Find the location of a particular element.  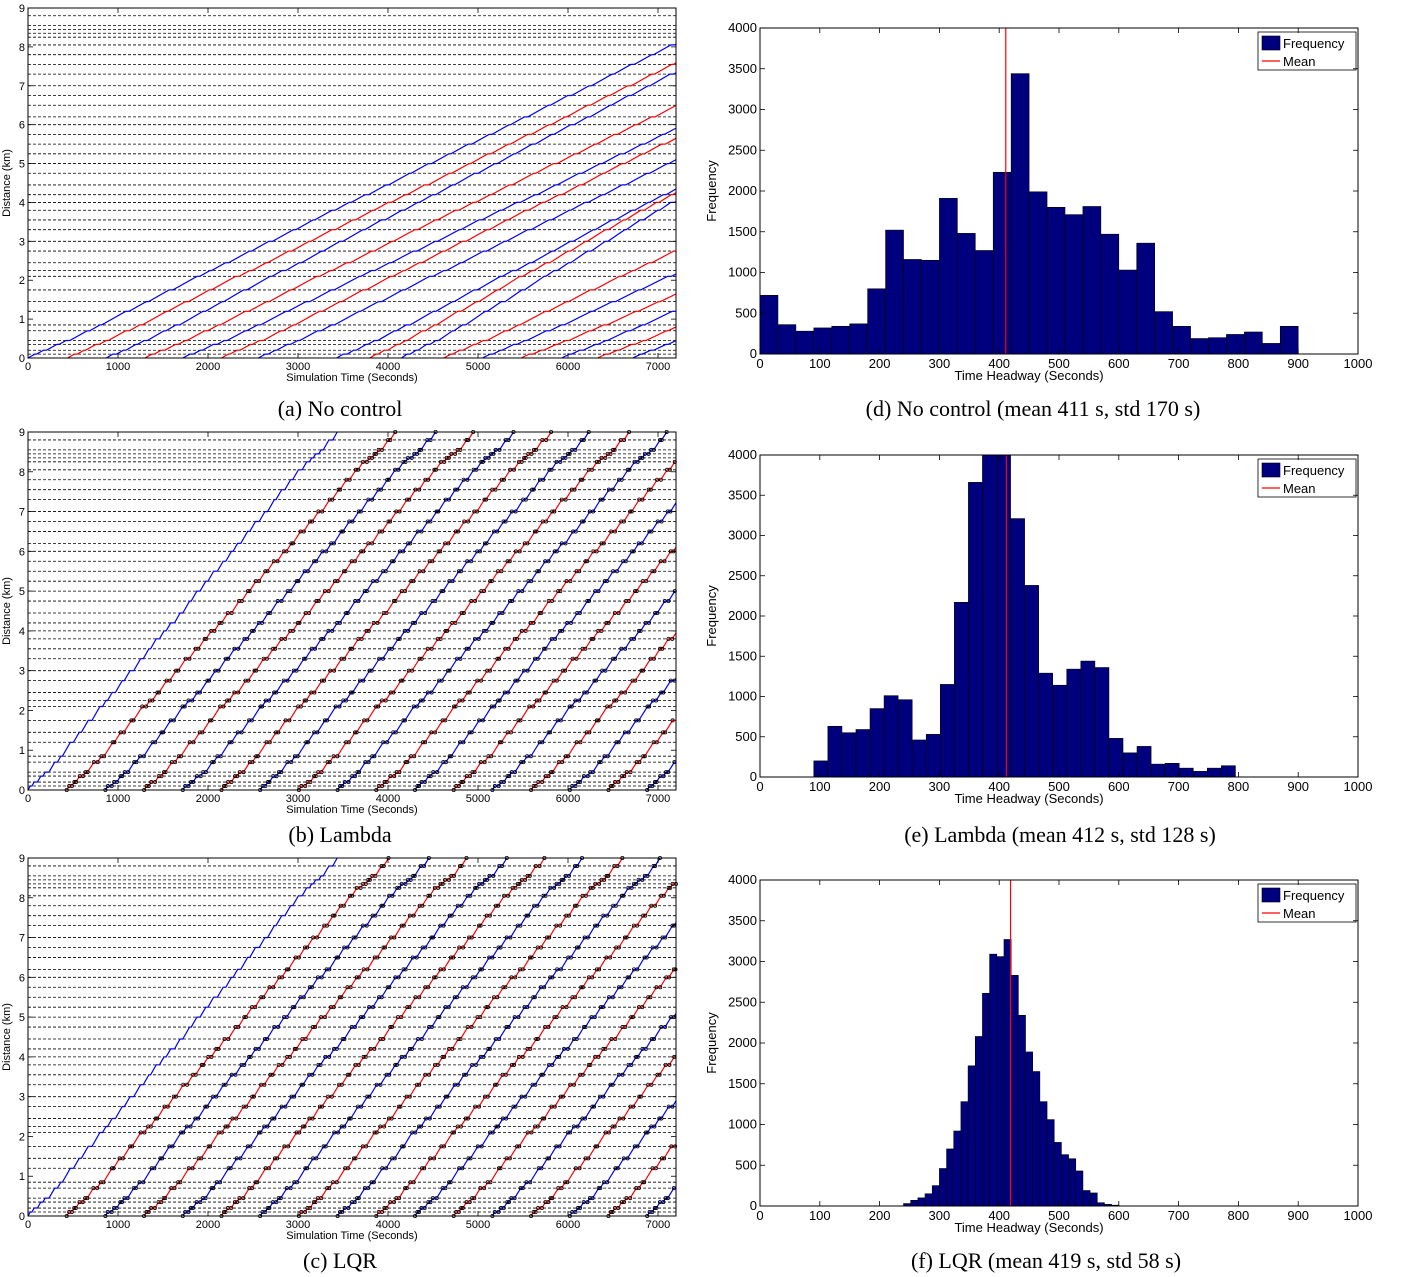

x-tick-label: 100 is located at coordinates (820, 363).